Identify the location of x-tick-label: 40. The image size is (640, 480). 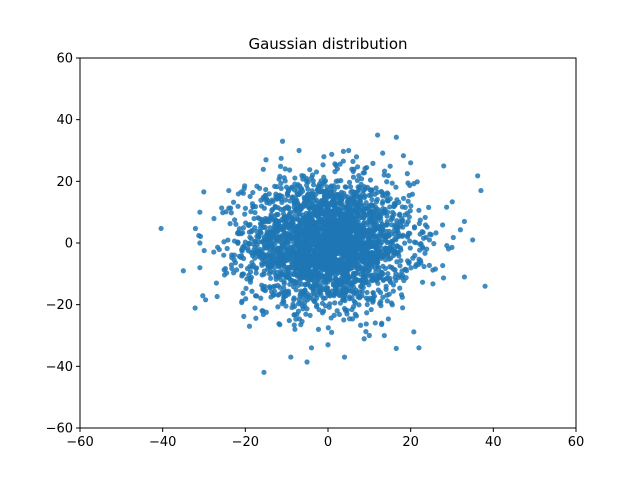
(493, 442).